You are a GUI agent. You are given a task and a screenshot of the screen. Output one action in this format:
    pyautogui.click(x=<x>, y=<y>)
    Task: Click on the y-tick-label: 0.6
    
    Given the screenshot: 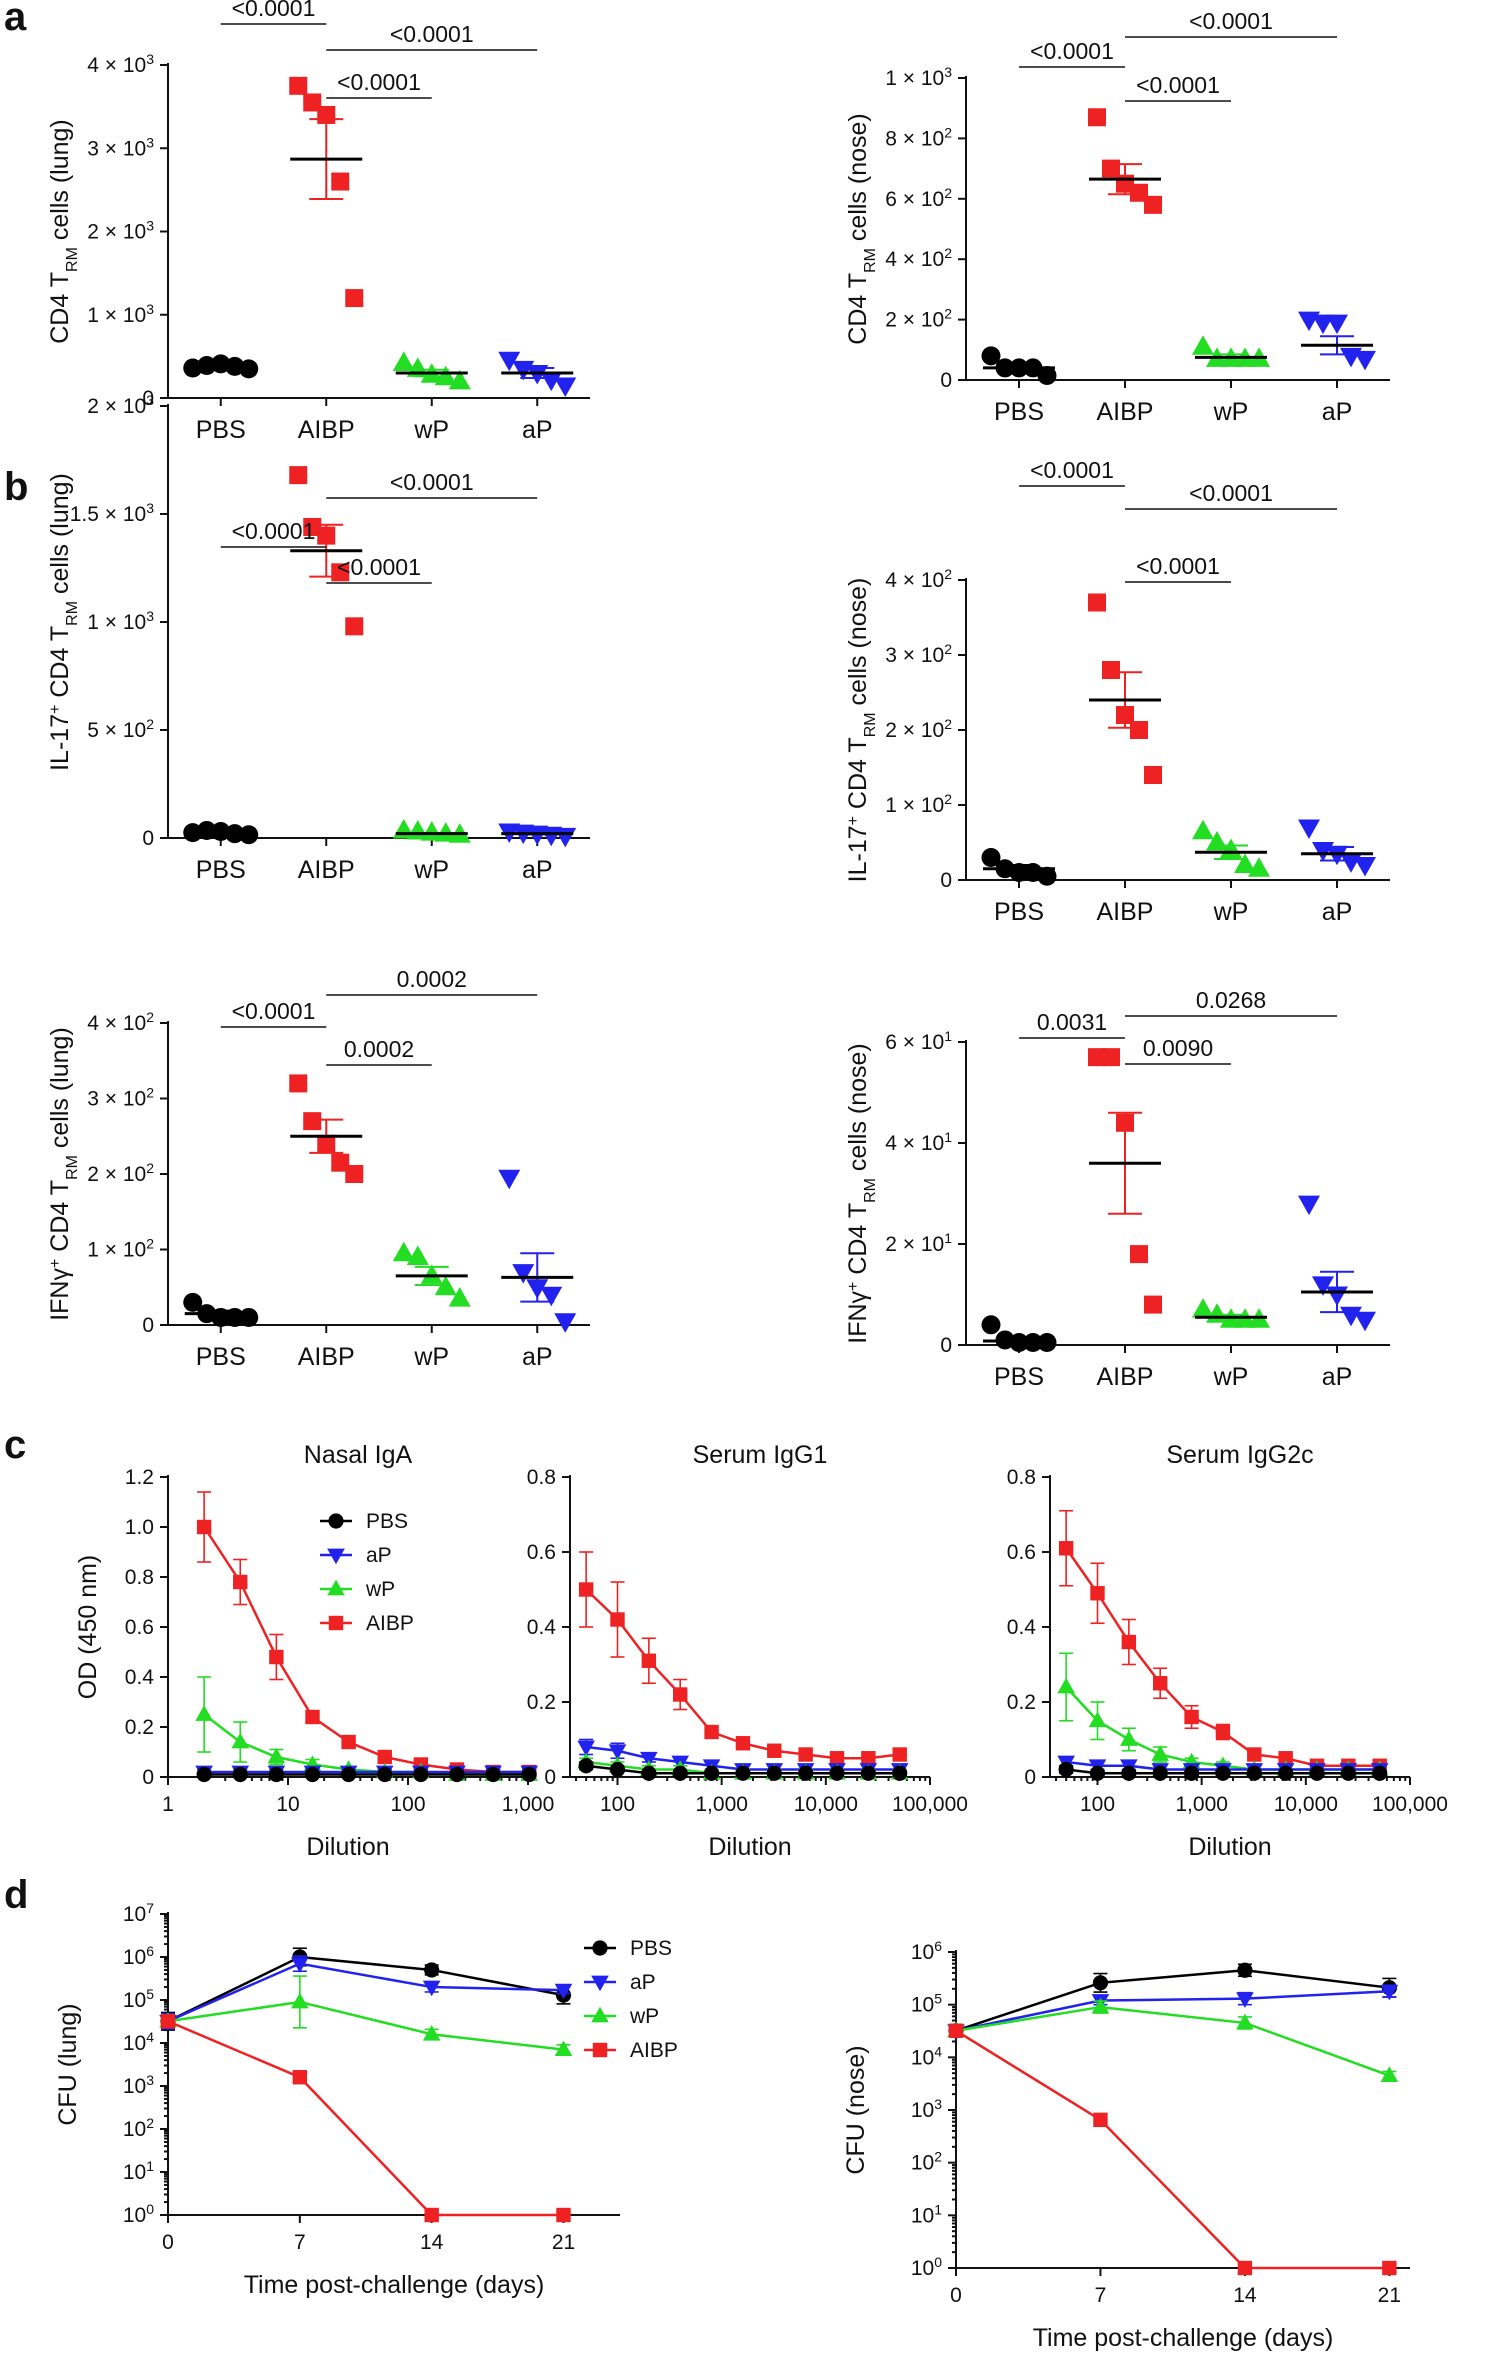 What is the action you would take?
    pyautogui.click(x=139, y=1627)
    